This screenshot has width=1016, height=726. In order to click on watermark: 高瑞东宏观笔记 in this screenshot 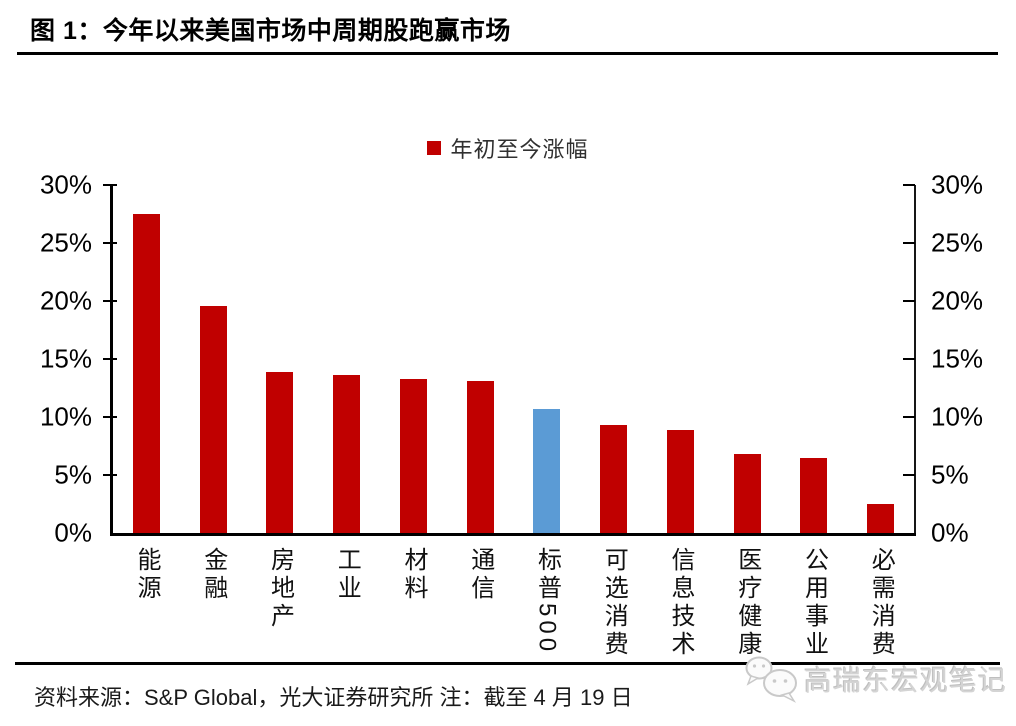, I will do `click(875, 679)`.